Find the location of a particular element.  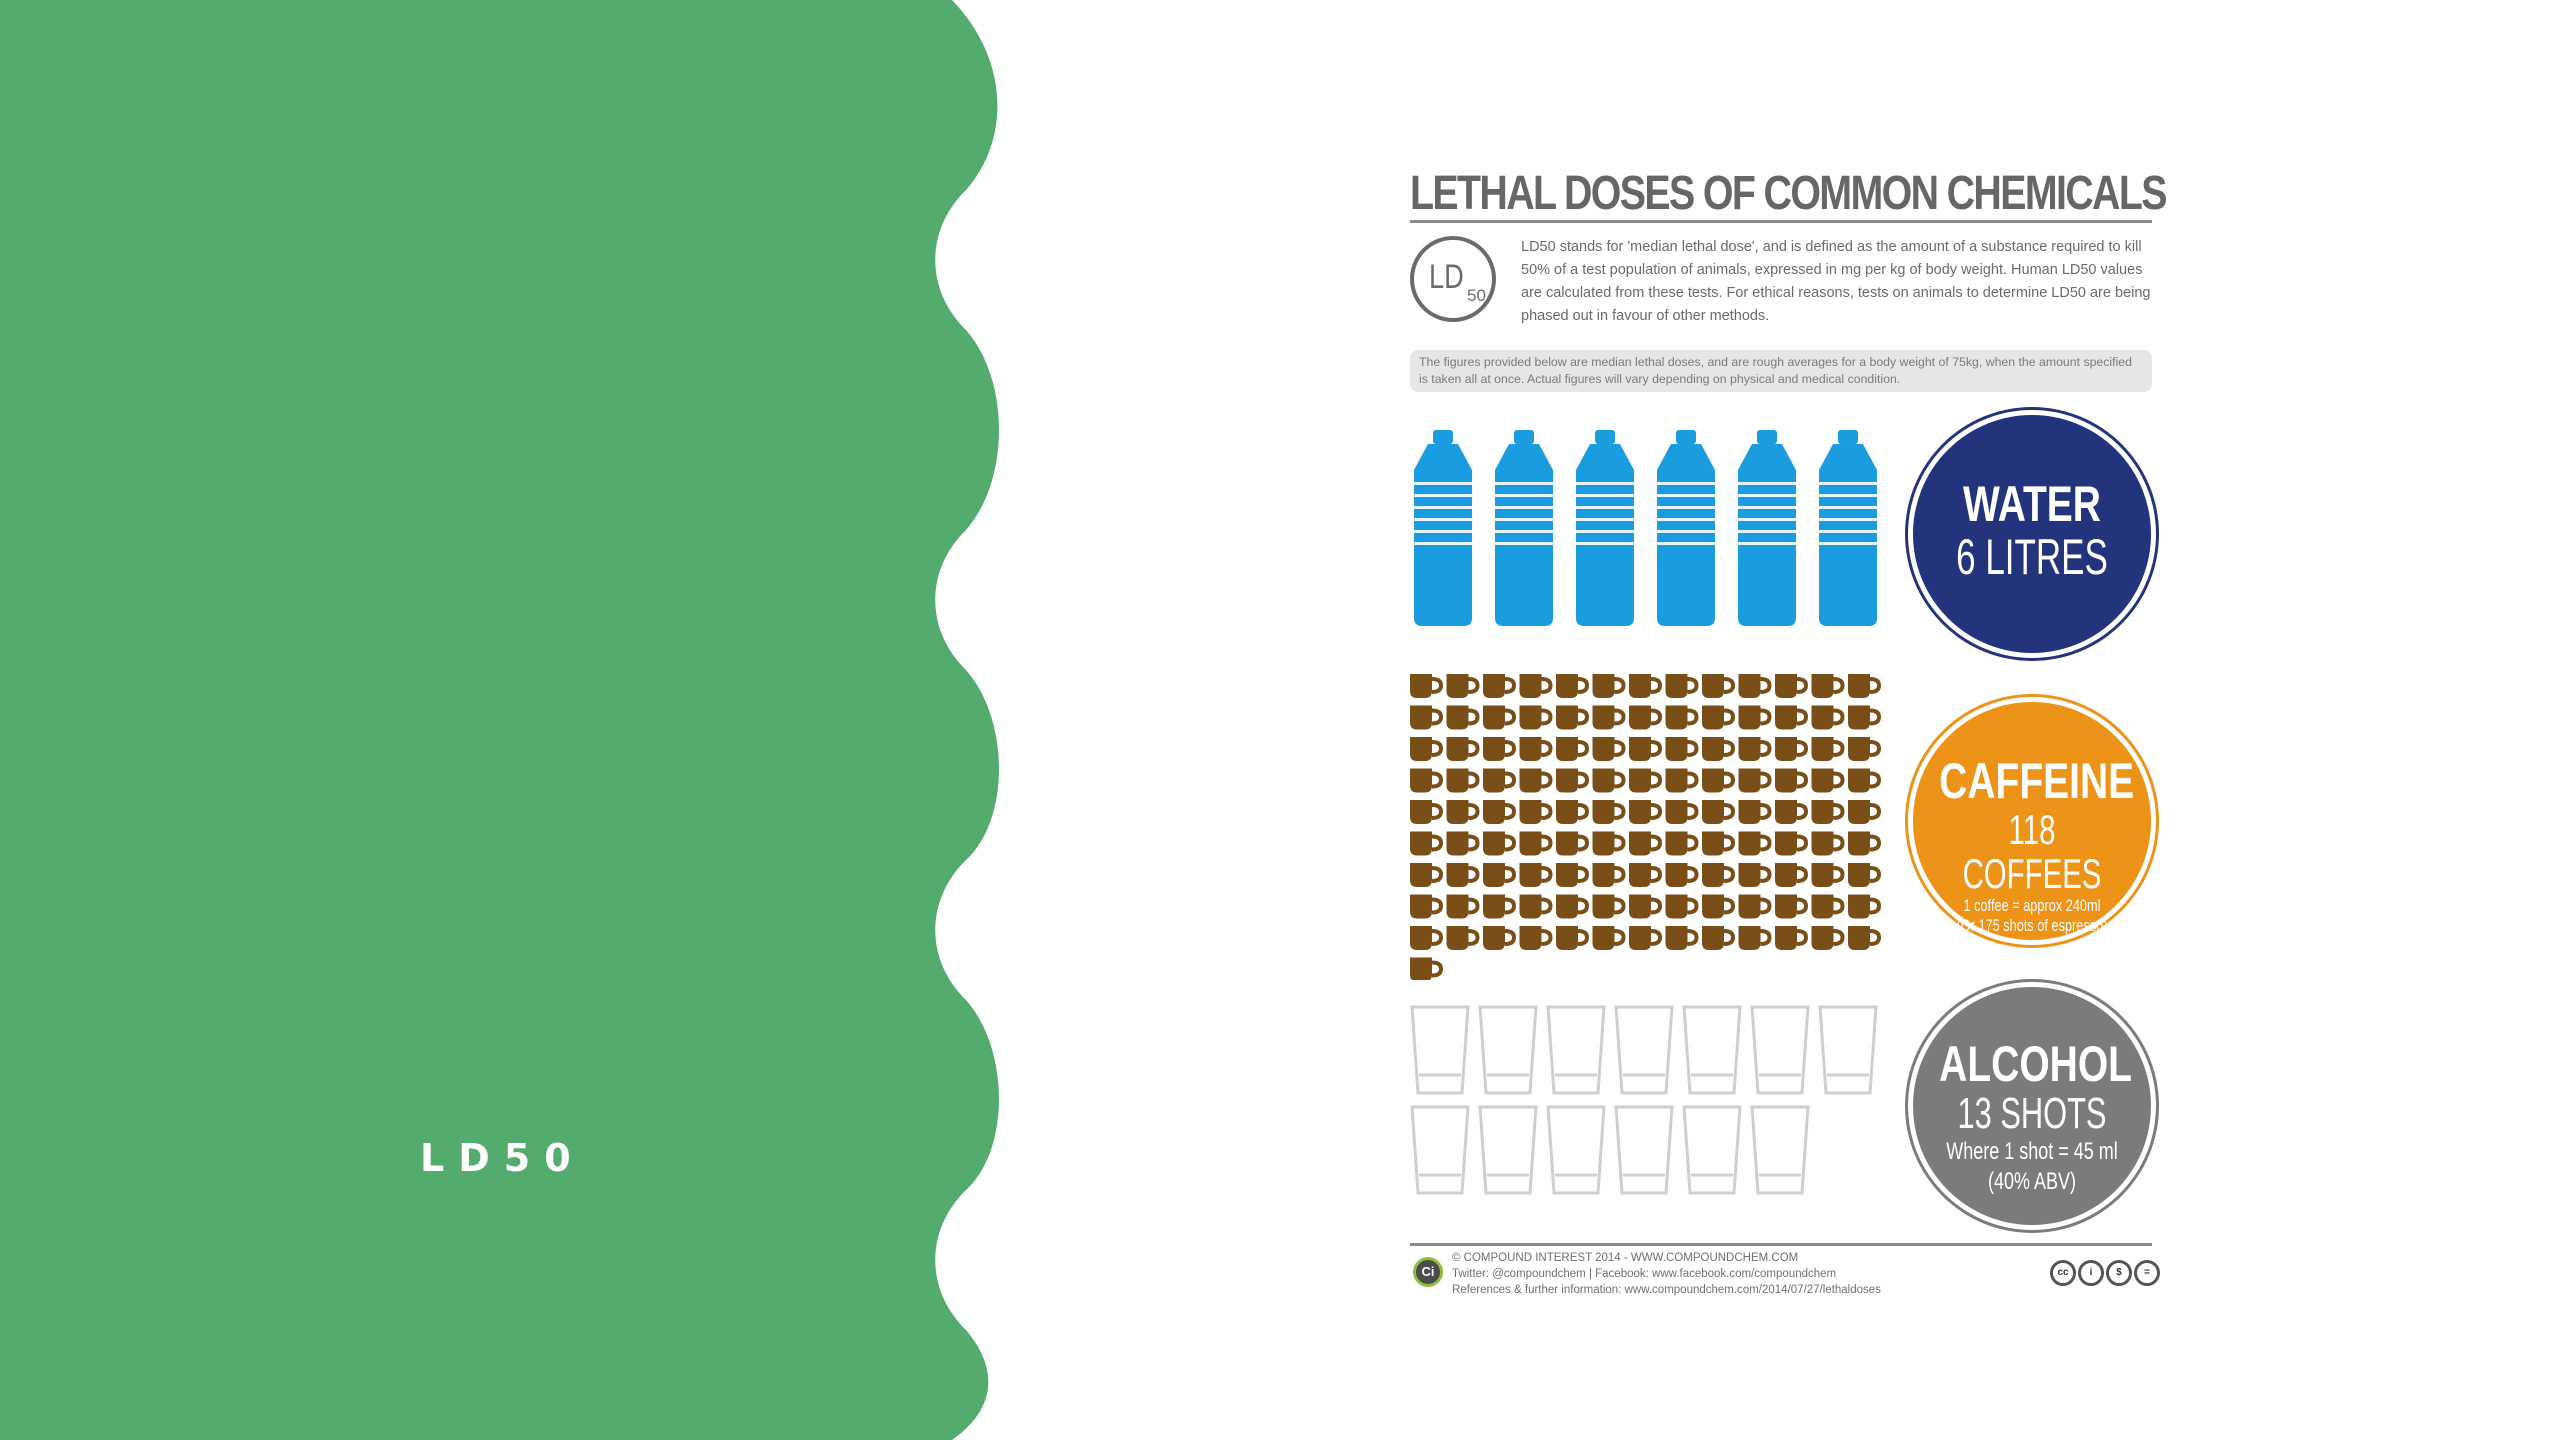

footer-rule is located at coordinates (1781, 1244).